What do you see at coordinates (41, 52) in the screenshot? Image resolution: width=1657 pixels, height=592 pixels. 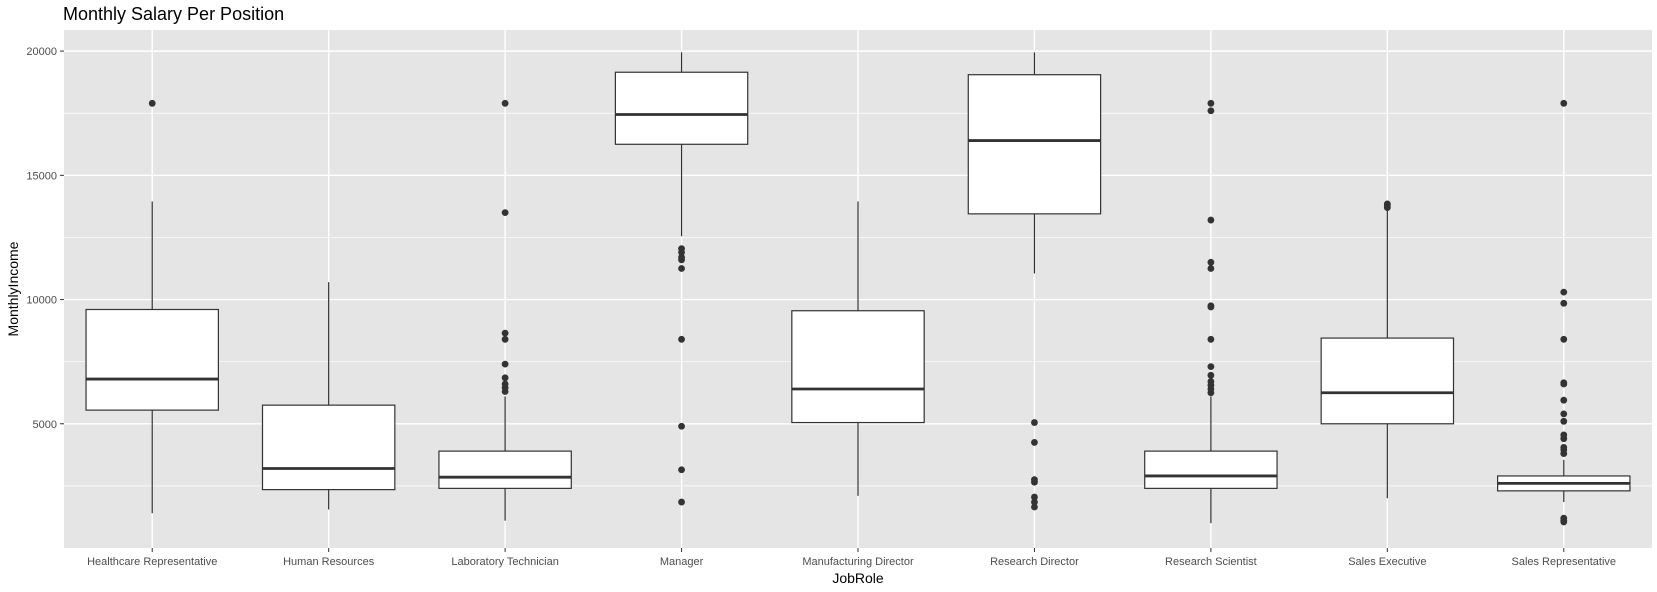 I see `y-tick-label: 20000` at bounding box center [41, 52].